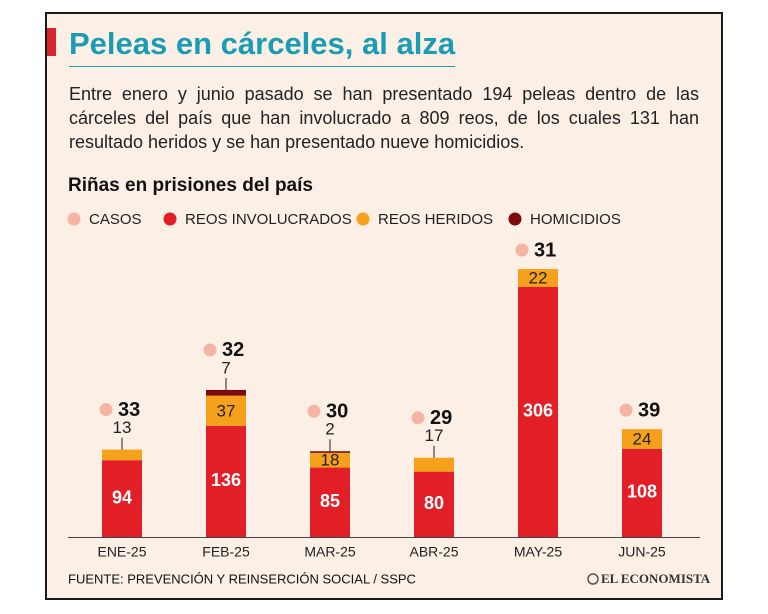 The image size is (768, 614). I want to click on data-label: 306, so click(538, 411).